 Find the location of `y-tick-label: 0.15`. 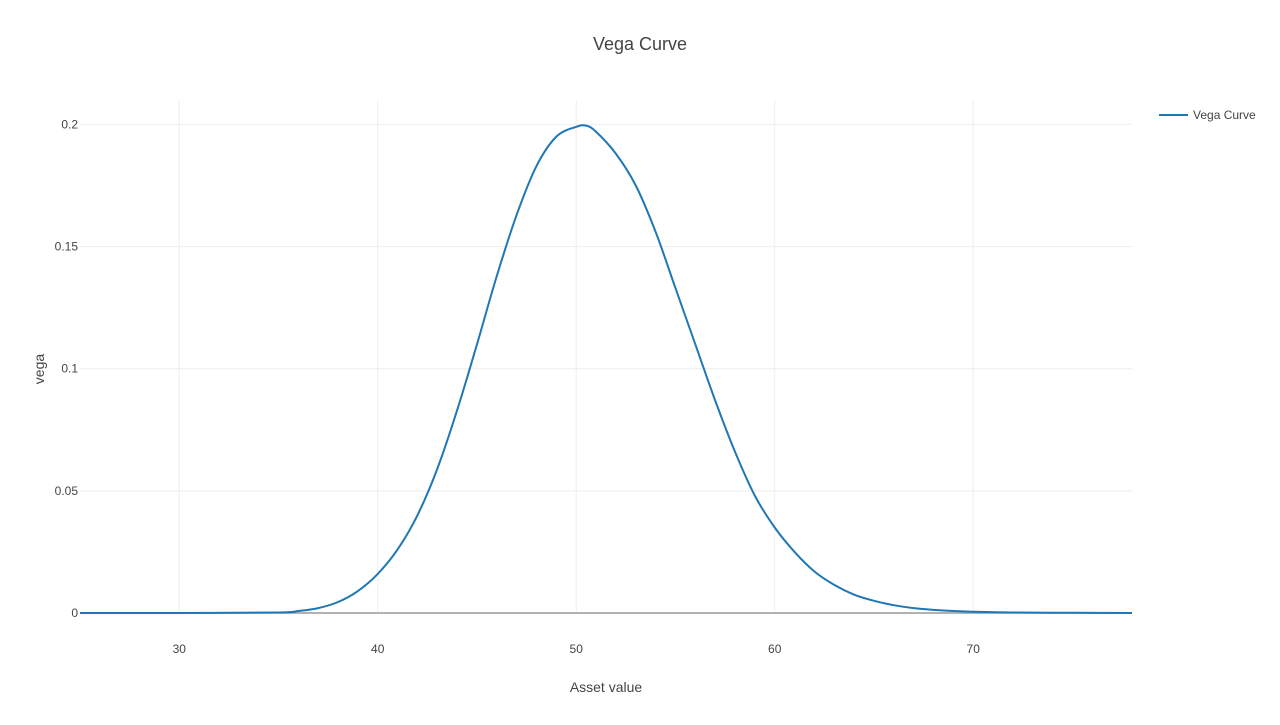

y-tick-label: 0.15 is located at coordinates (67, 247).